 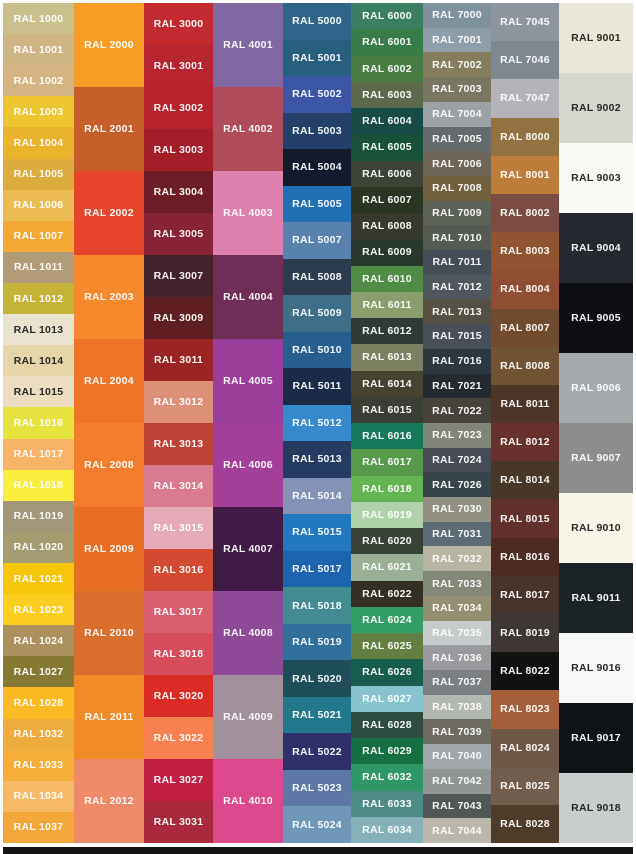 What do you see at coordinates (596, 808) in the screenshot?
I see `swatch-label: RAL 9018` at bounding box center [596, 808].